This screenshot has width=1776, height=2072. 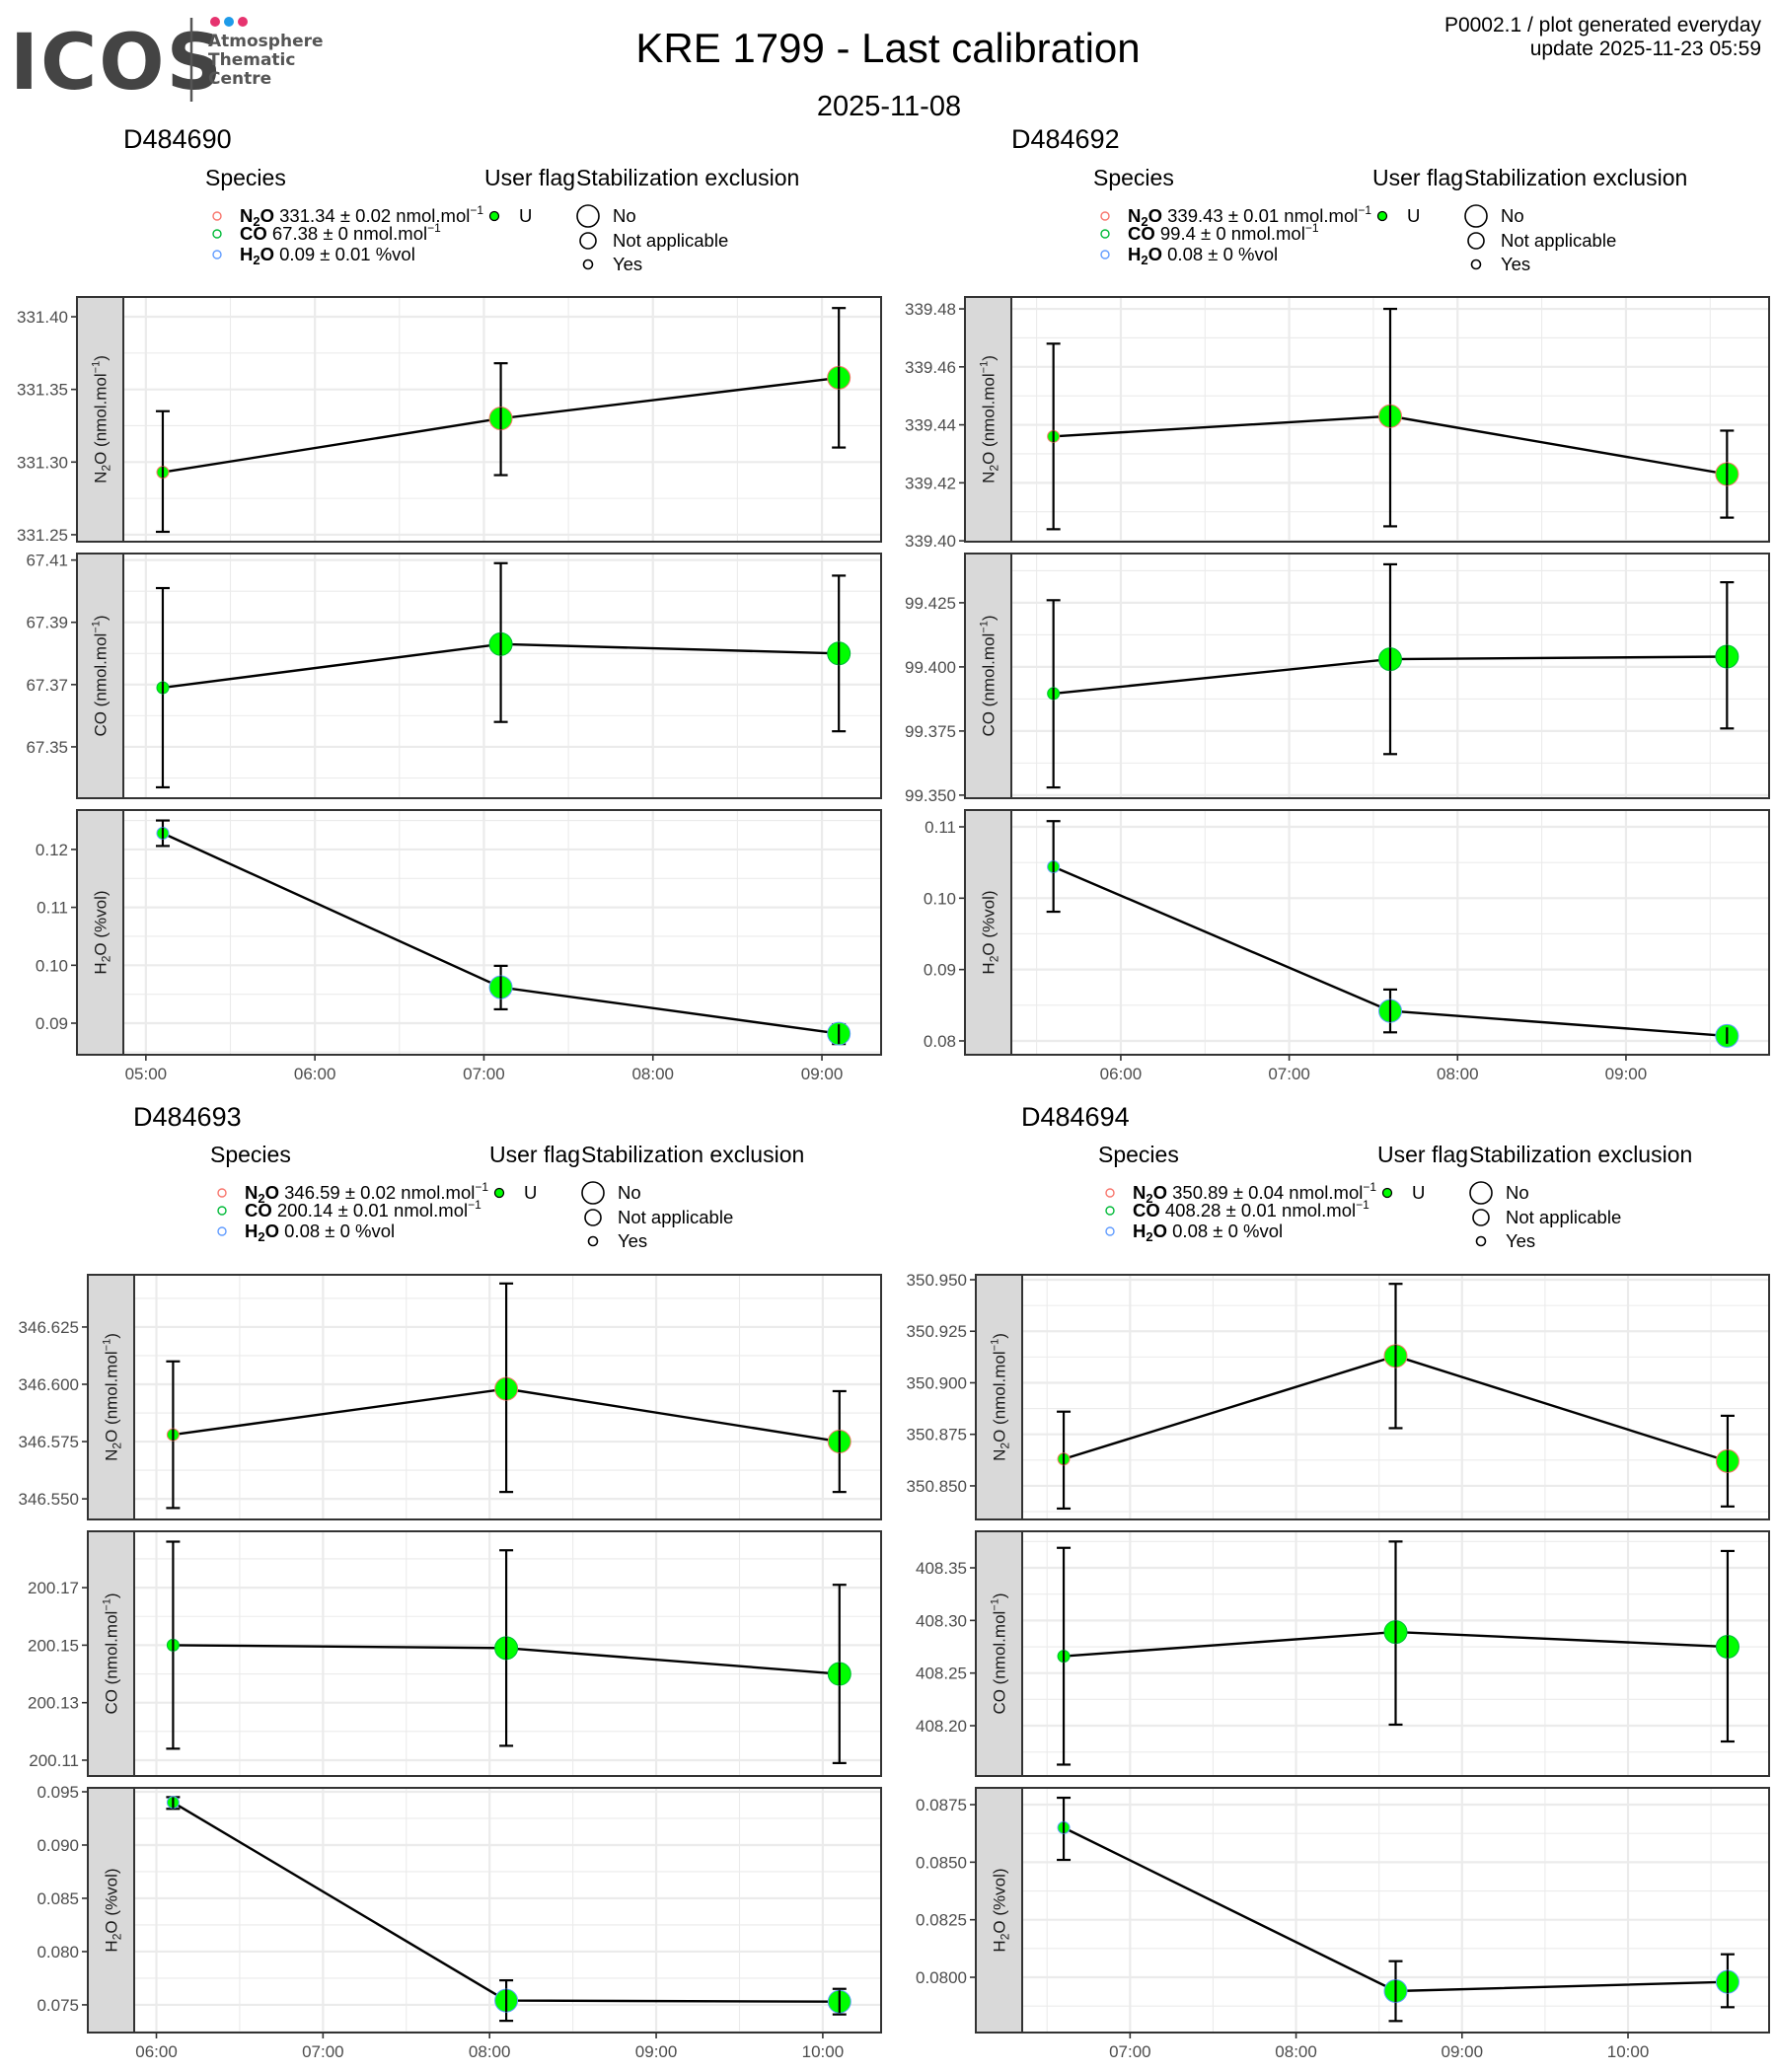 What do you see at coordinates (188, 1117) in the screenshot?
I see `panel-title: D484693` at bounding box center [188, 1117].